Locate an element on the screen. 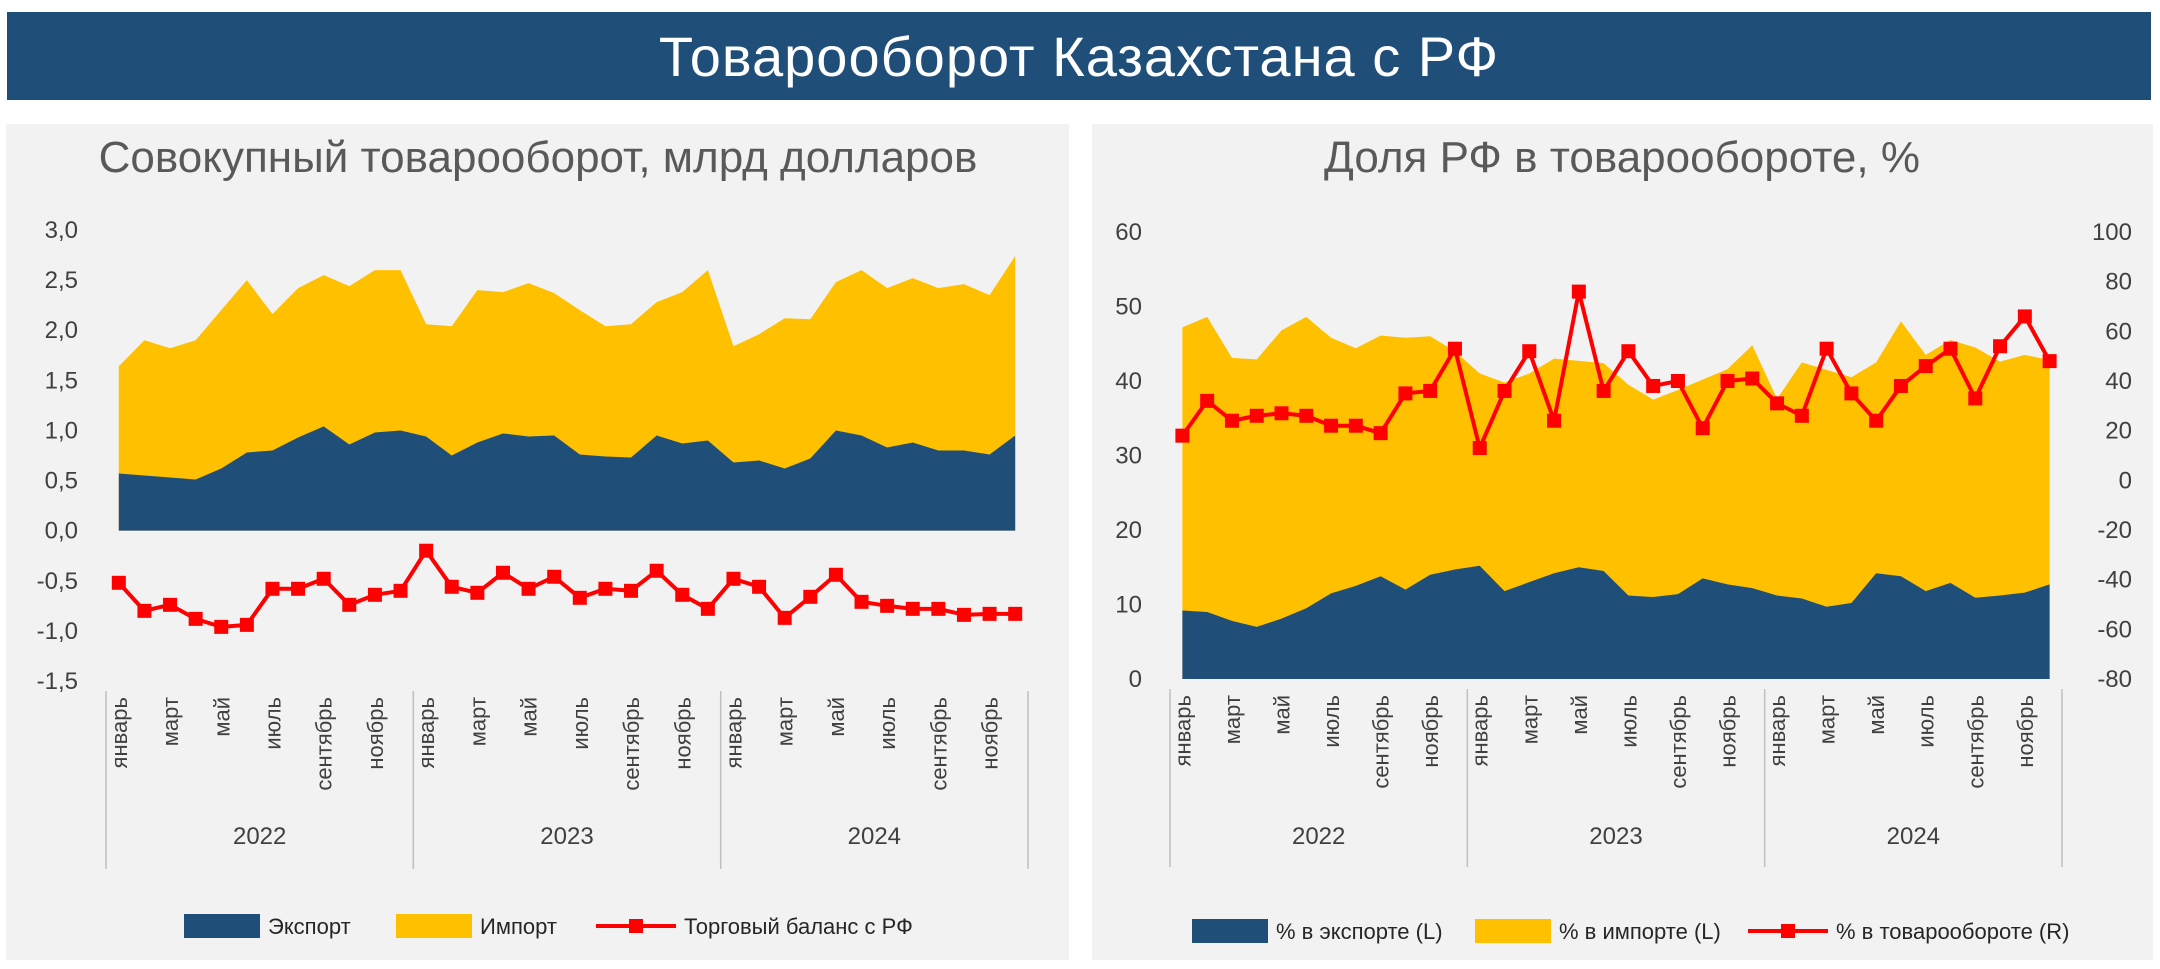 Image resolution: width=2160 pixels, height=969 pixels. y2-tick-label: 80 is located at coordinates (2118, 282).